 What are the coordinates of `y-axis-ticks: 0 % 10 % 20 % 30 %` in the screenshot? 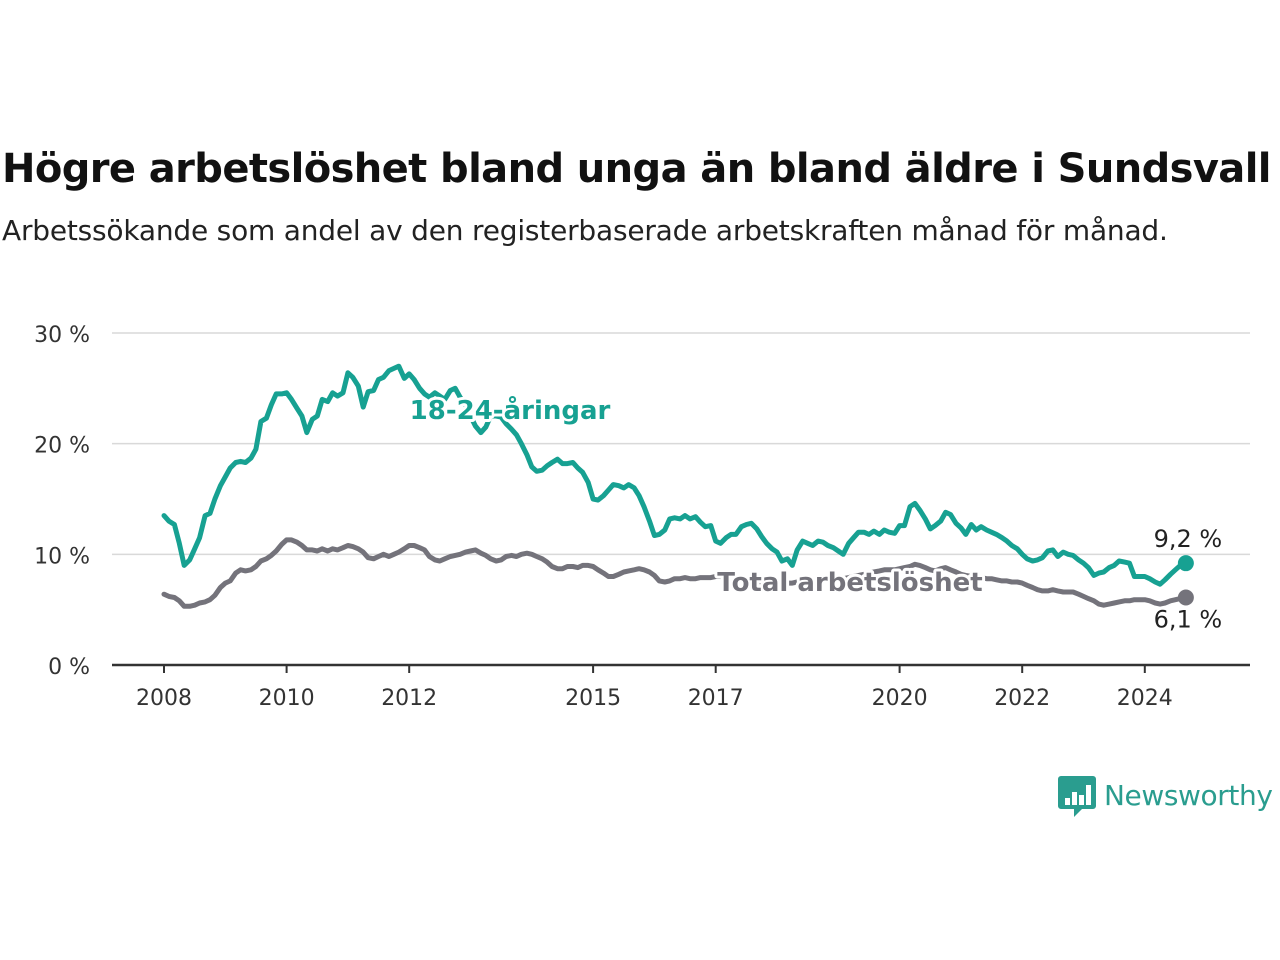 It's located at (62, 501).